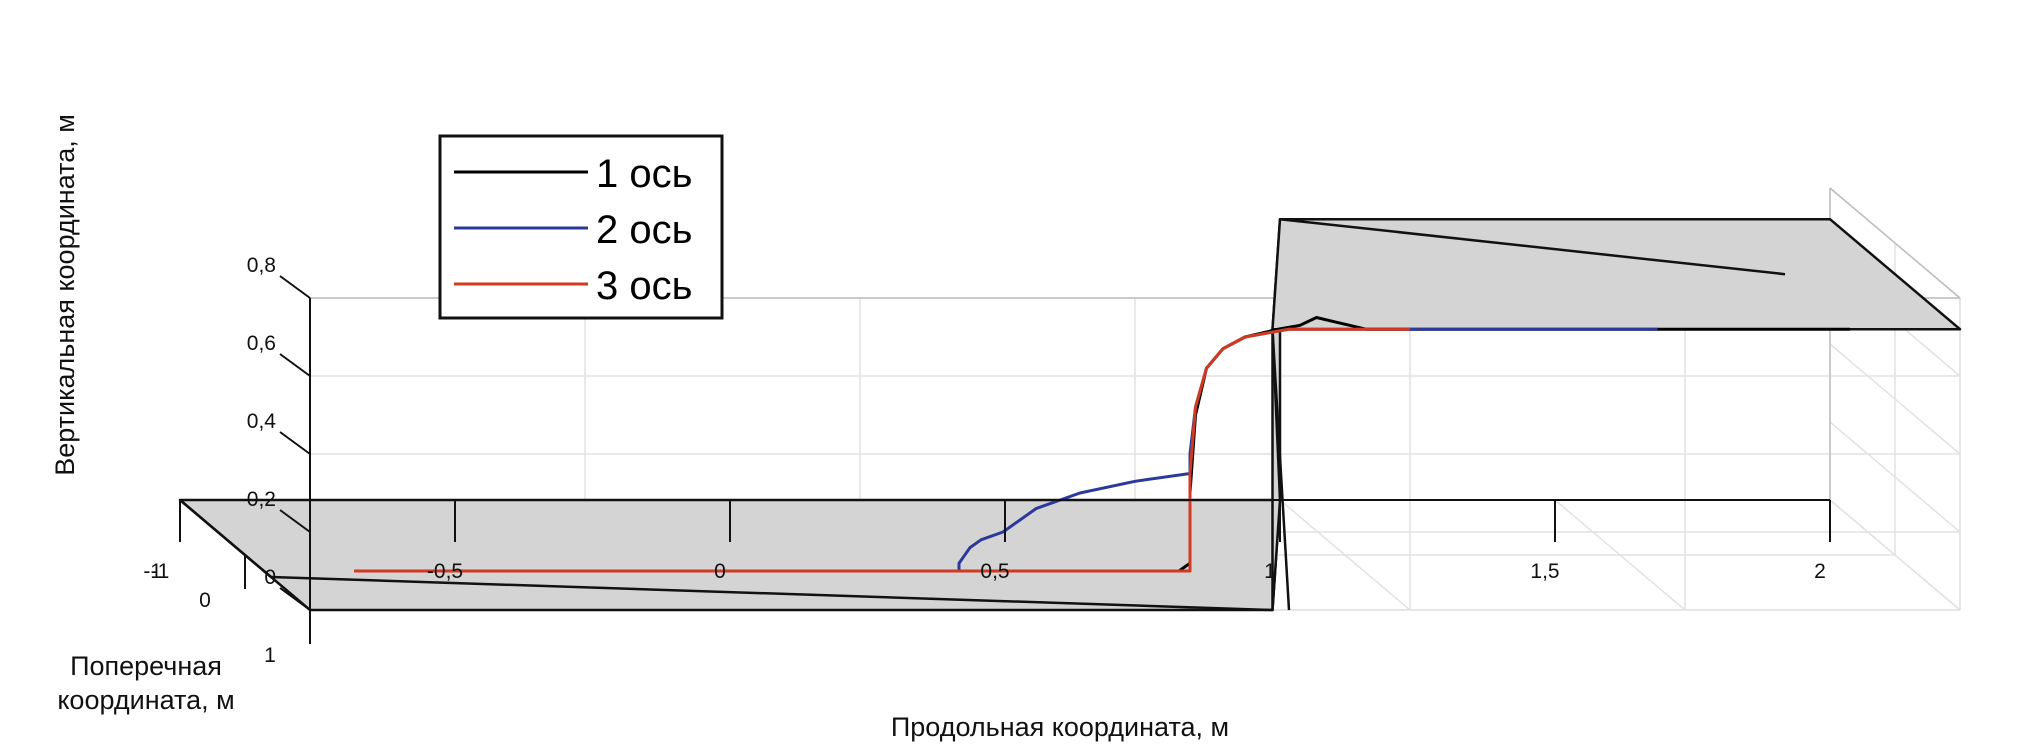 This screenshot has height=748, width=2020. I want to click on z-axis-title: Поперечная, so click(146, 666).